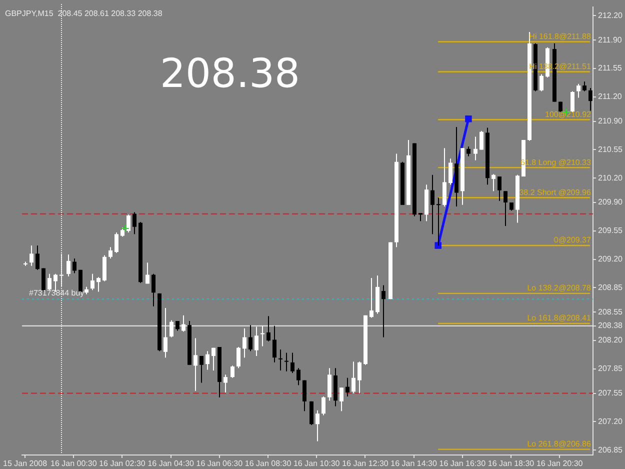 The image size is (625, 469). What do you see at coordinates (414, 463) in the screenshot?
I see `x-tick-label: 16 Jan 14:30` at bounding box center [414, 463].